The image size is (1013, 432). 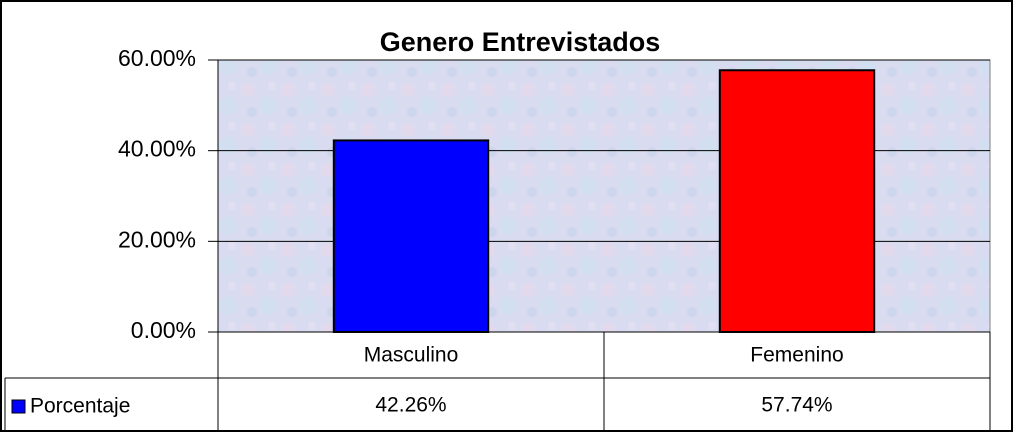 I want to click on x-tick-label: Masculino, so click(x=411, y=355).